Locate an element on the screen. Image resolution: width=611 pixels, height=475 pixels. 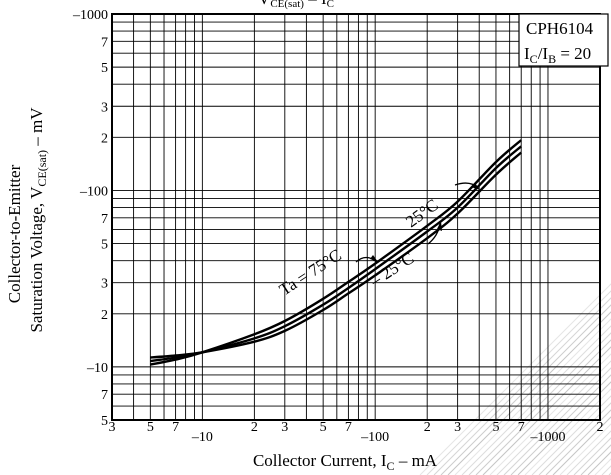
x-tick-label: –100 is located at coordinates (374, 437).